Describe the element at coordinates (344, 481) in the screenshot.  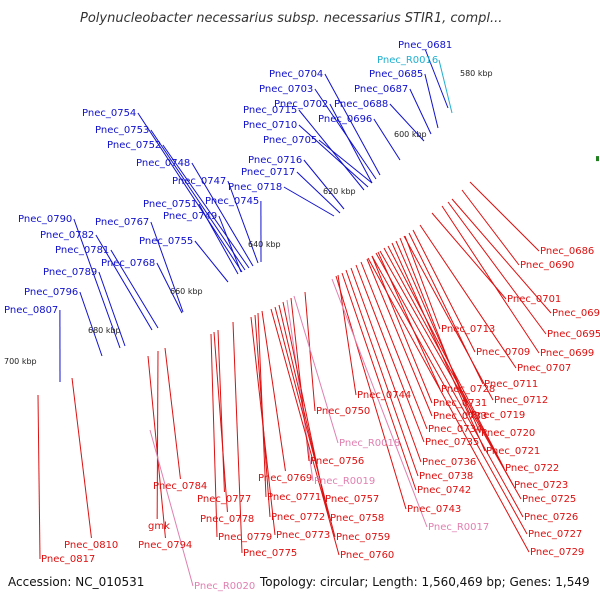
I see `gene-label: Pnec_R0019` at that location.